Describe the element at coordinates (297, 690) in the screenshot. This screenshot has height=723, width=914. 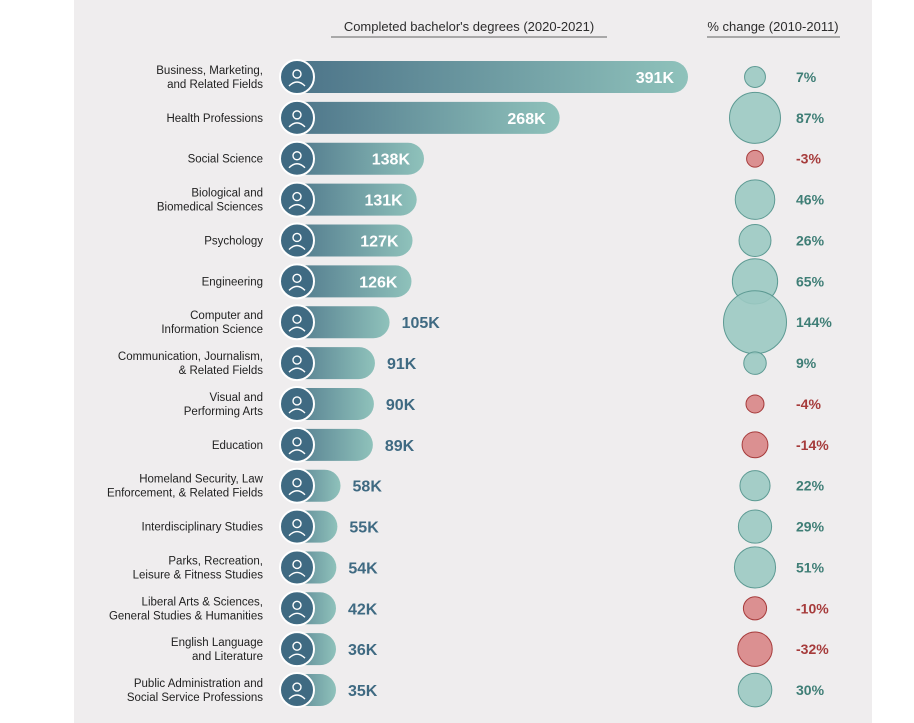
I see `headset-person-icon` at that location.